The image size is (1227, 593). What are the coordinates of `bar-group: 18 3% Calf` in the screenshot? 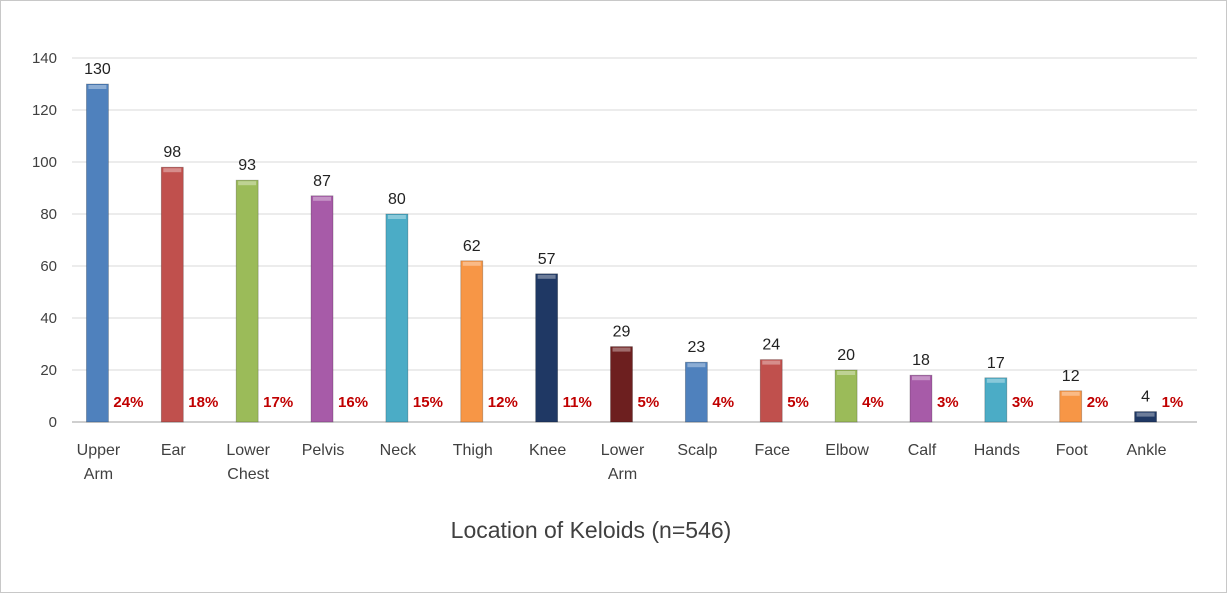 It's located at (933, 405).